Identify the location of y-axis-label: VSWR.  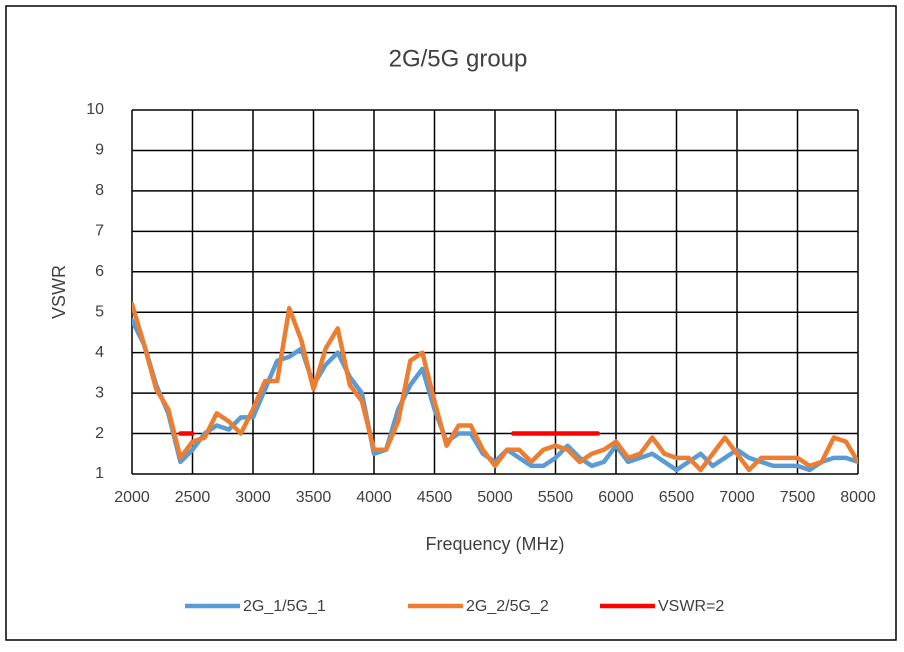
(59, 292).